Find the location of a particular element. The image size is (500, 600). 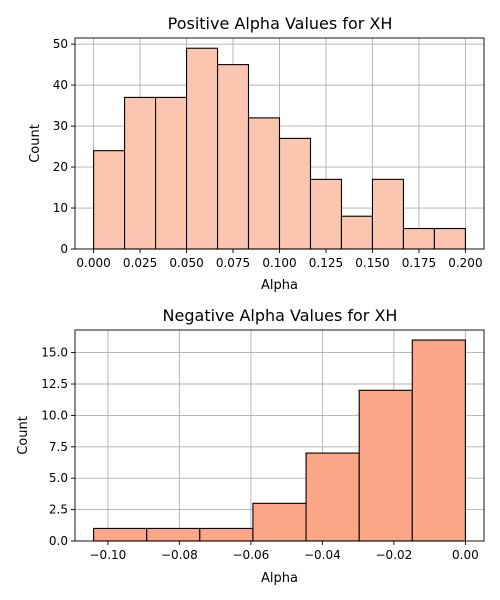

y-tick-label: 40 is located at coordinates (60, 85).